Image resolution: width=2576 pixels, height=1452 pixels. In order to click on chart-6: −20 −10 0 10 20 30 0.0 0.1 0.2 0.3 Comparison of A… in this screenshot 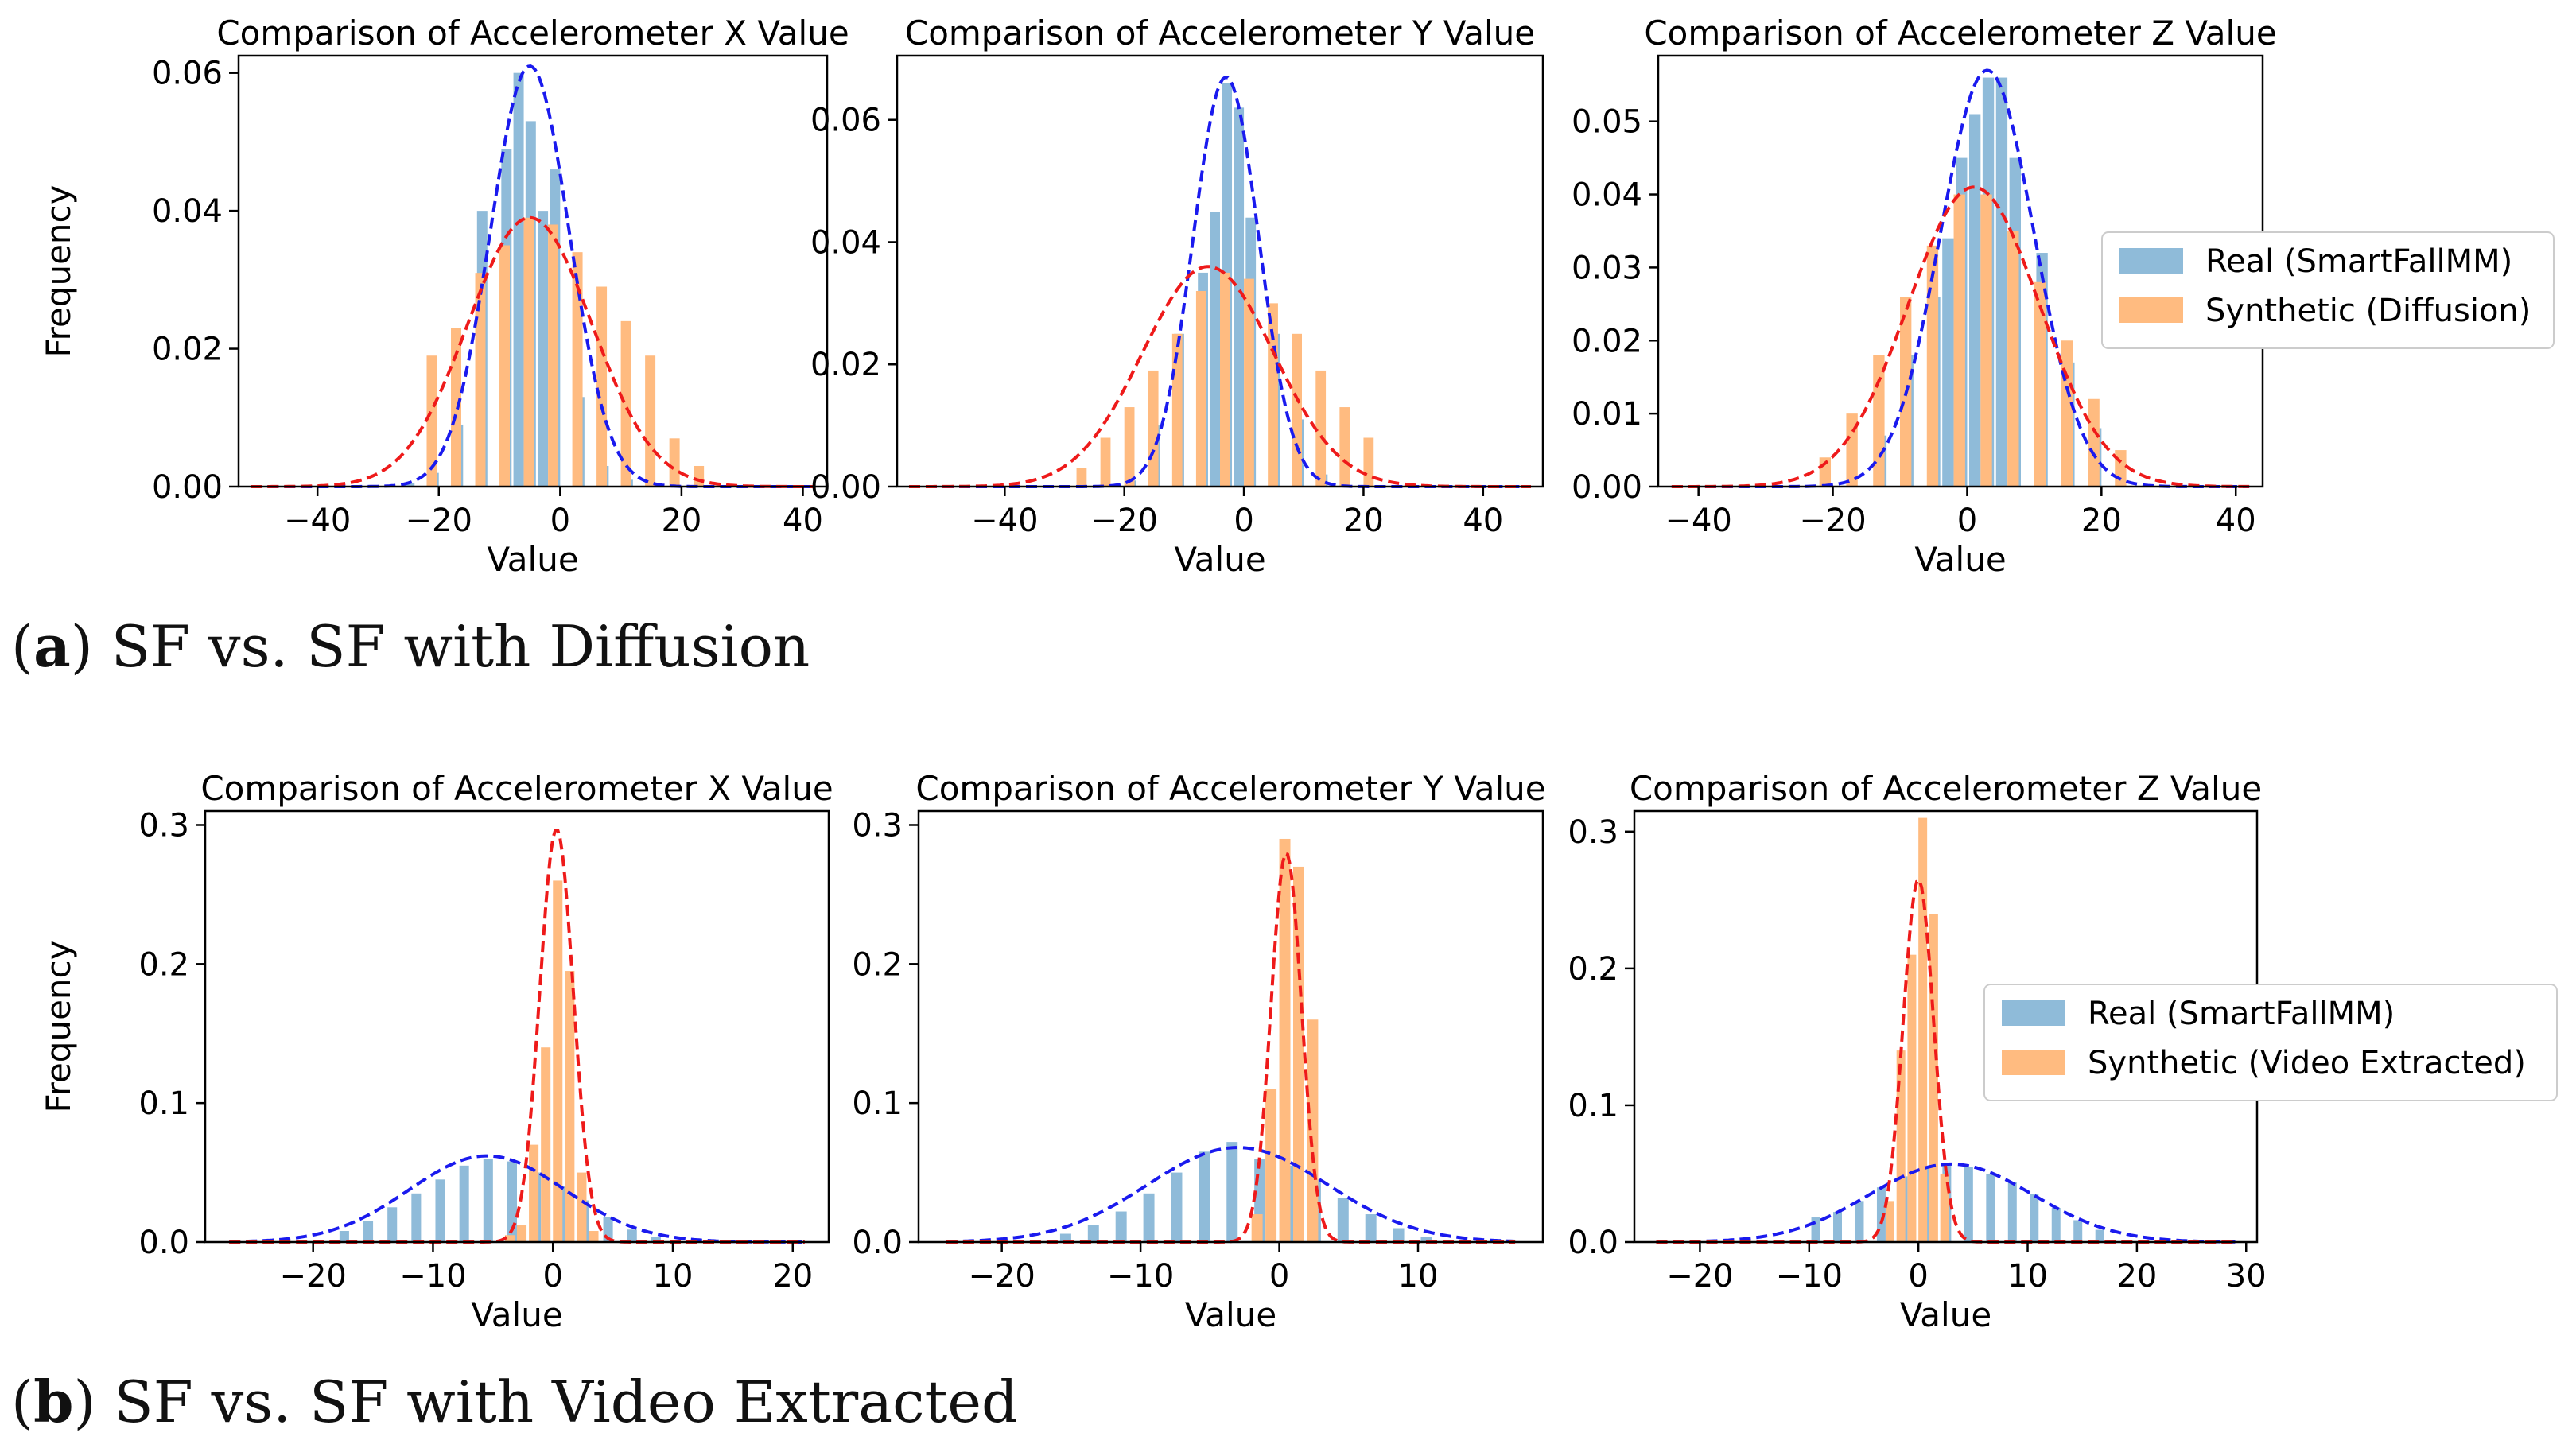, I will do `click(2063, 1051)`.